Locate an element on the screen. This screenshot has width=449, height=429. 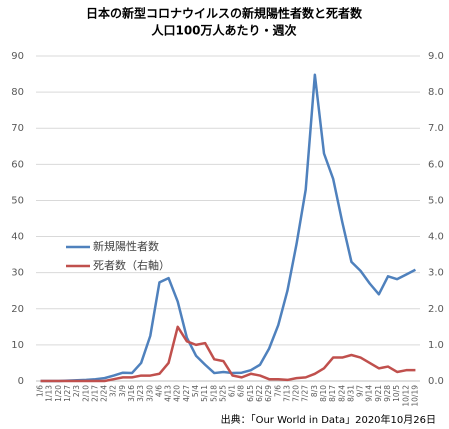
x-tick-label: 7/6 is located at coordinates (277, 391).